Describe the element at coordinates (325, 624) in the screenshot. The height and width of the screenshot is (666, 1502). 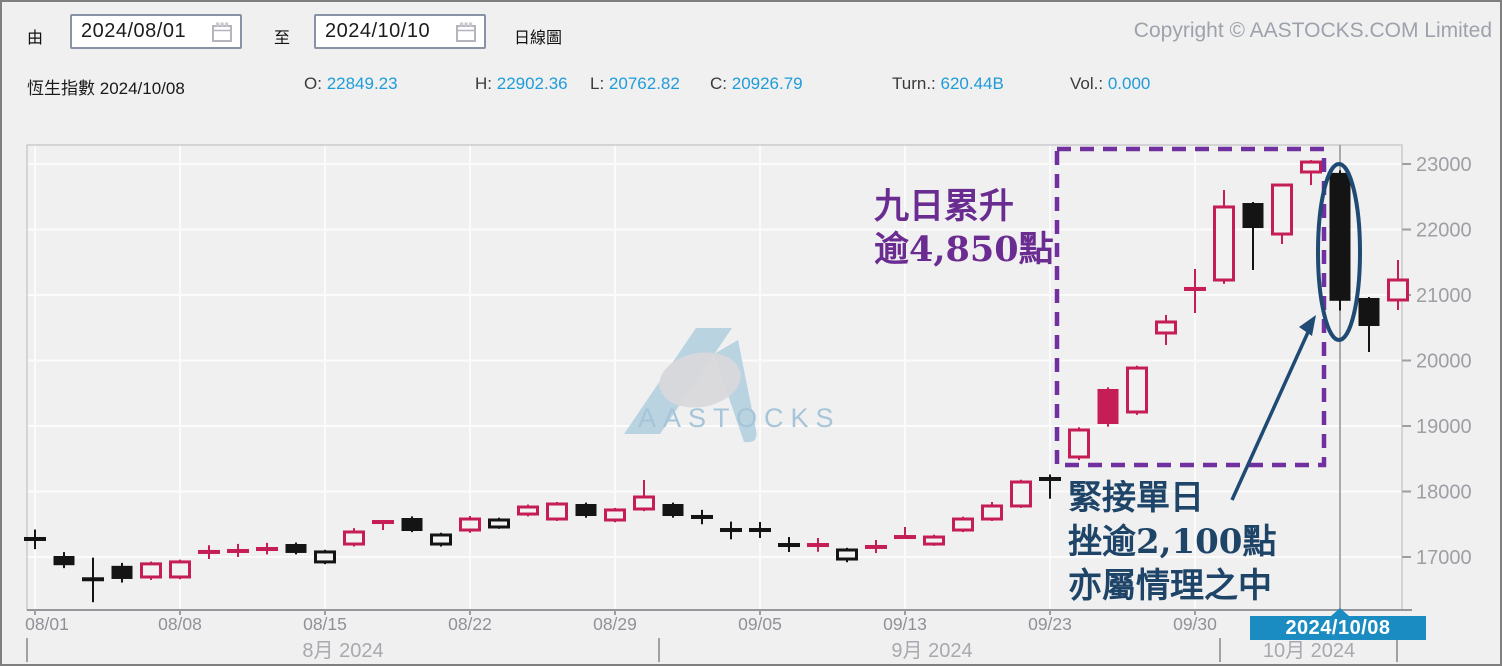
I see `x-tick-label: 08/15` at that location.